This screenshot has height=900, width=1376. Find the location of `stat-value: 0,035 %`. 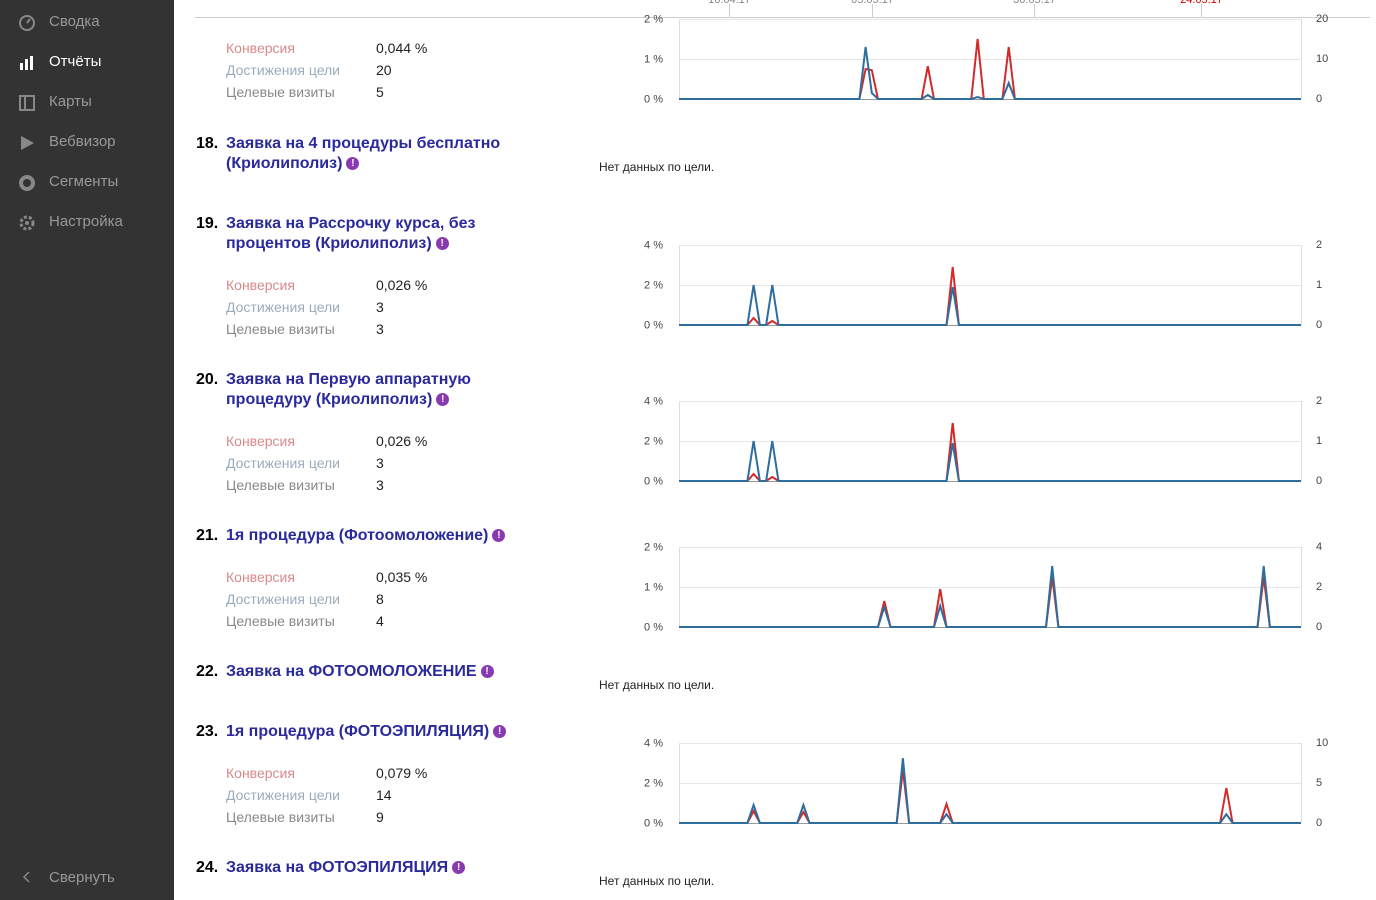

stat-value: 0,035 % is located at coordinates (402, 577).